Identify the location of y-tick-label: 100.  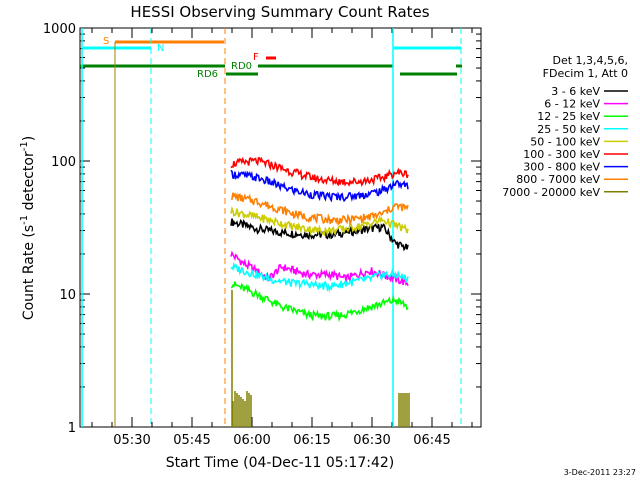
(63, 162).